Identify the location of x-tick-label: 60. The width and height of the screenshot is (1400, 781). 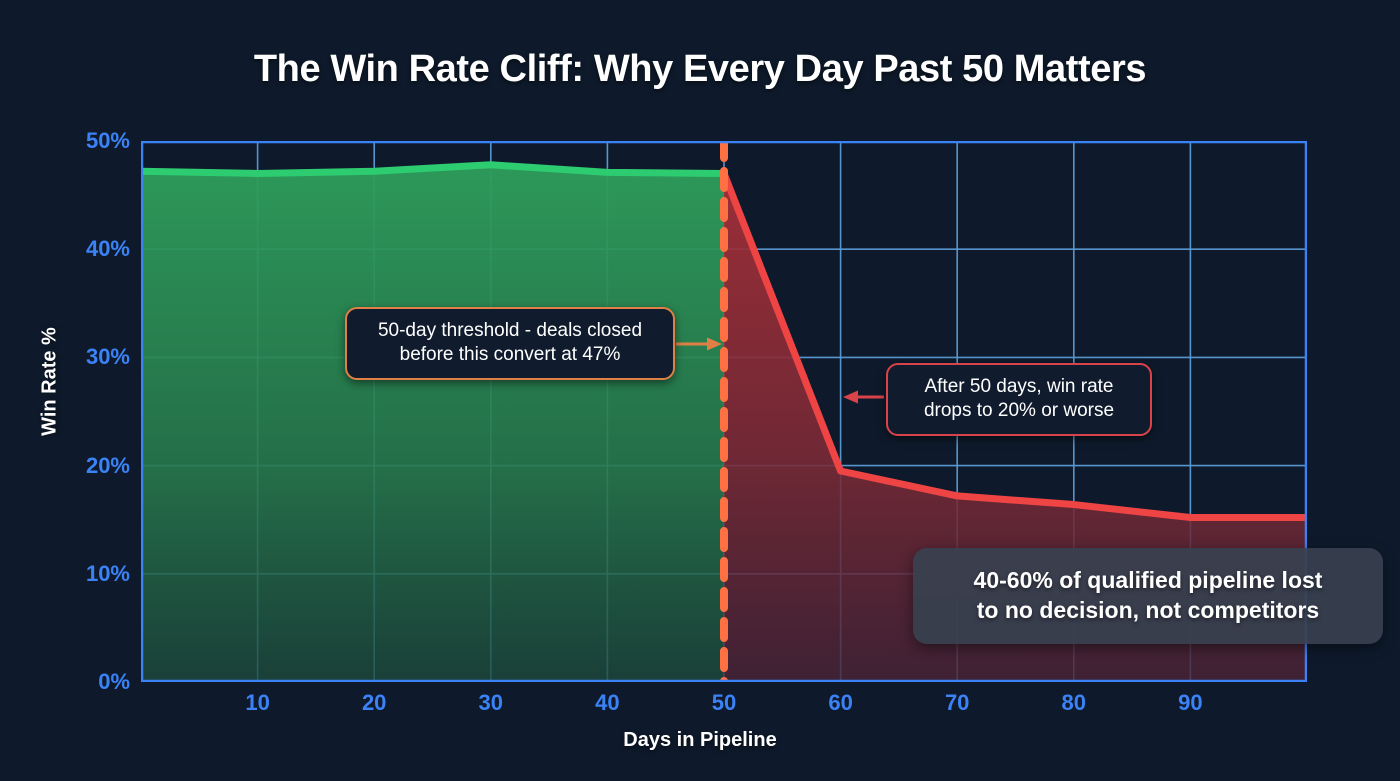
(840, 702).